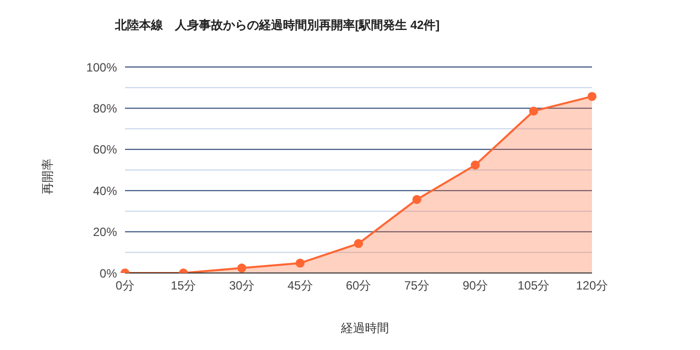 The width and height of the screenshot is (700, 350). I want to click on x-tick-label: 45分, so click(300, 285).